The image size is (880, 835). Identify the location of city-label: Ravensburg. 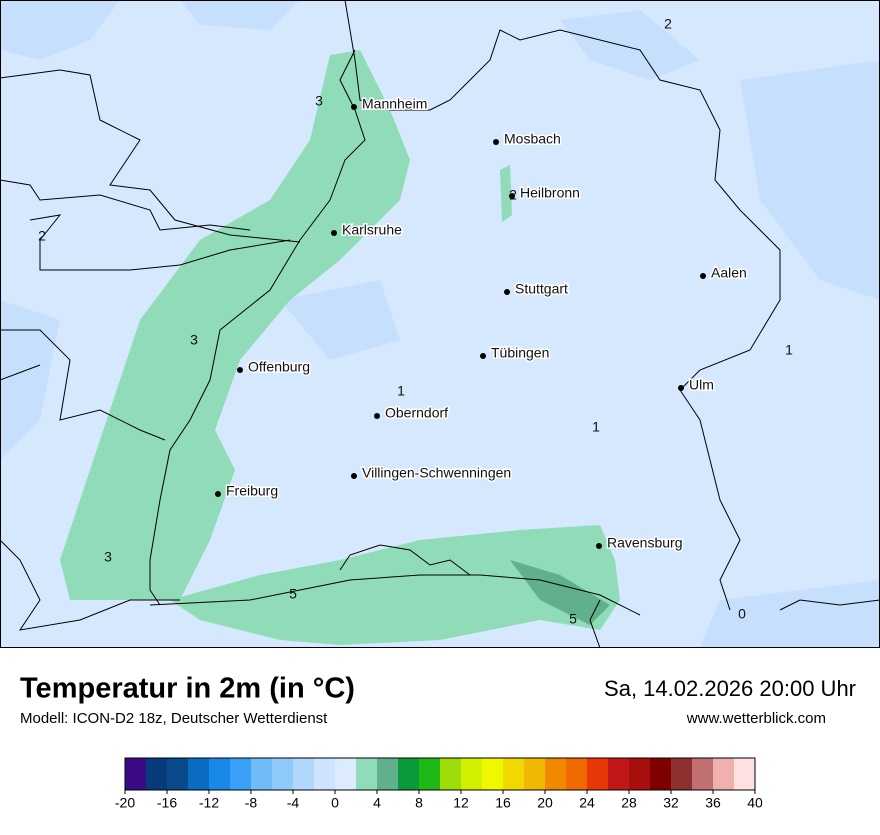
(645, 543).